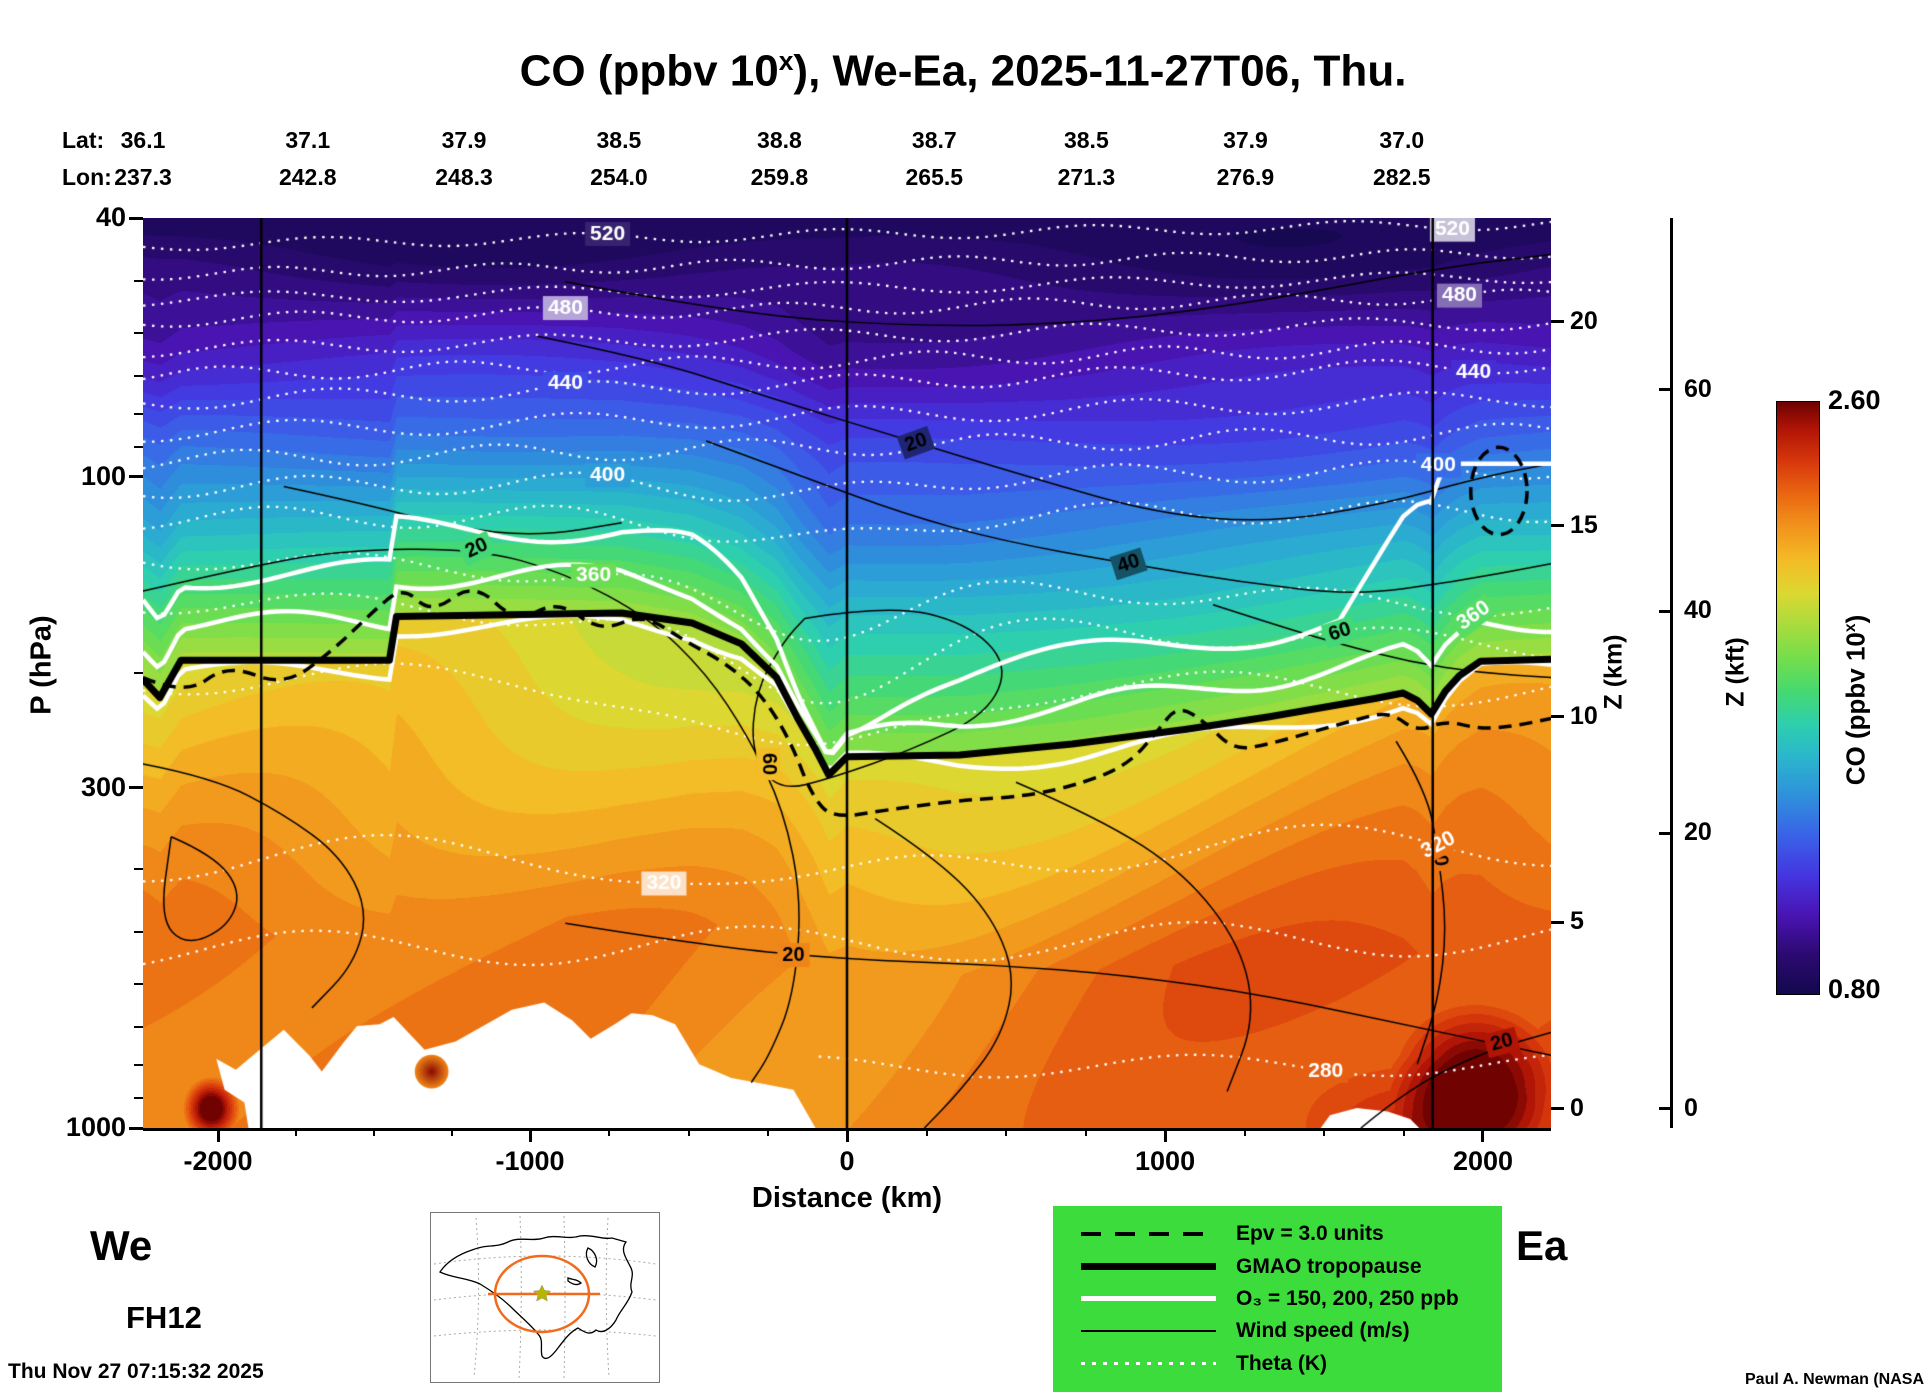 Image resolution: width=1926 pixels, height=1394 pixels. What do you see at coordinates (464, 177) in the screenshot?
I see `lon-value-2: 248.3` at bounding box center [464, 177].